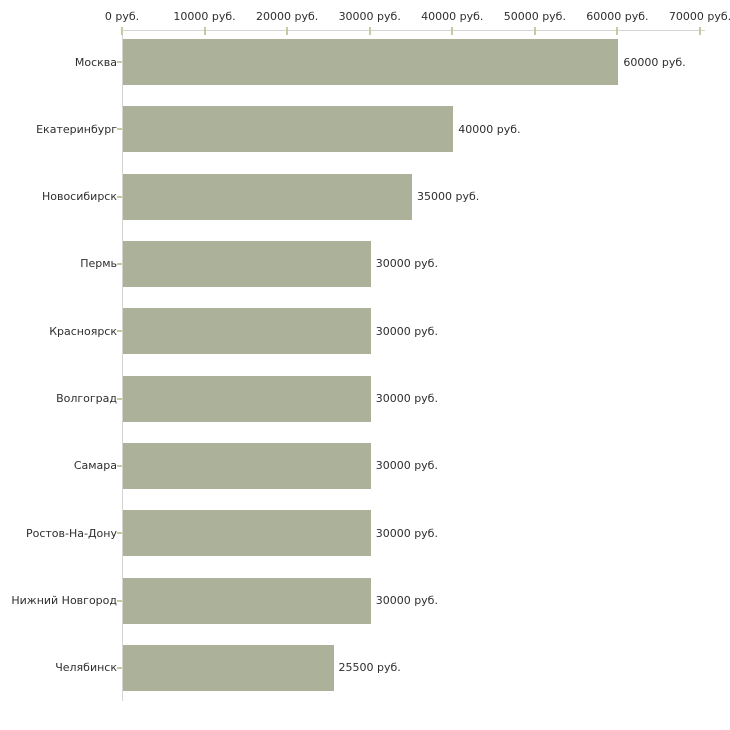  Describe the element at coordinates (204, 16) in the screenshot. I see `x-axis-tick-label: 10000 руб.` at that location.